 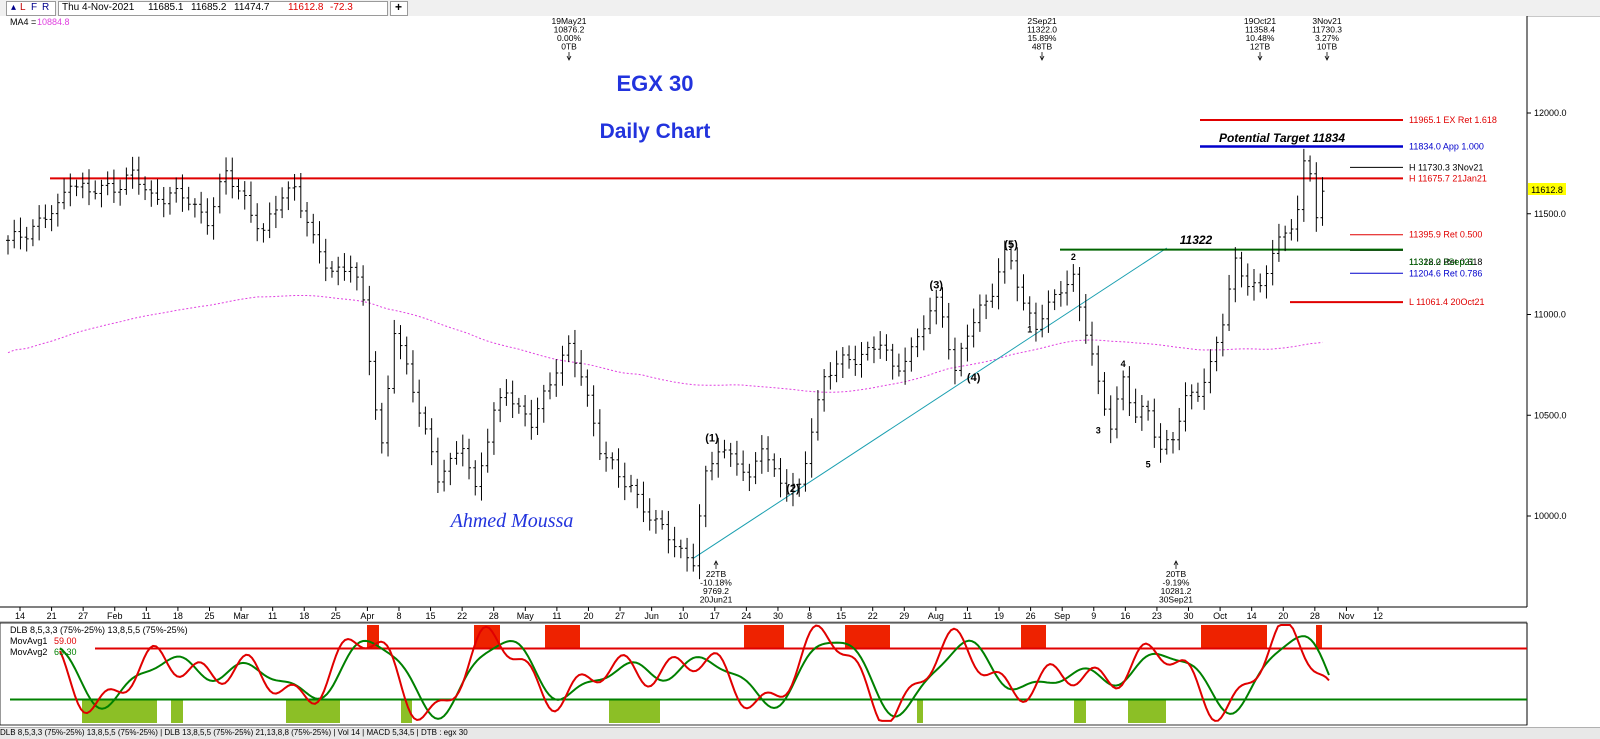 I want to click on chart-flags-box, so click(x=31, y=8).